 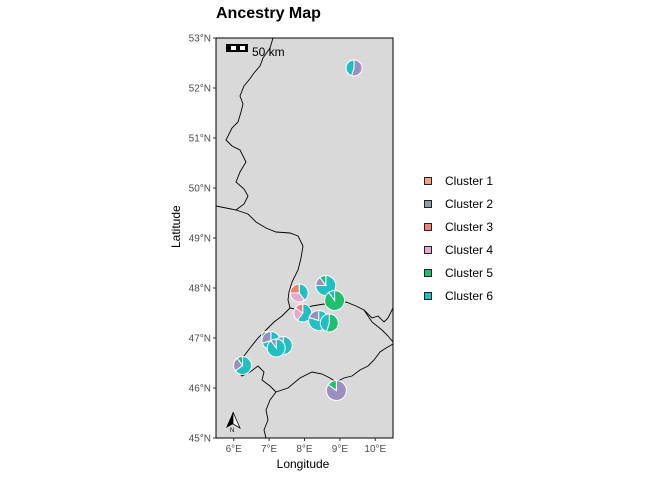 I want to click on y-tick-label: 49°N, so click(x=200, y=239).